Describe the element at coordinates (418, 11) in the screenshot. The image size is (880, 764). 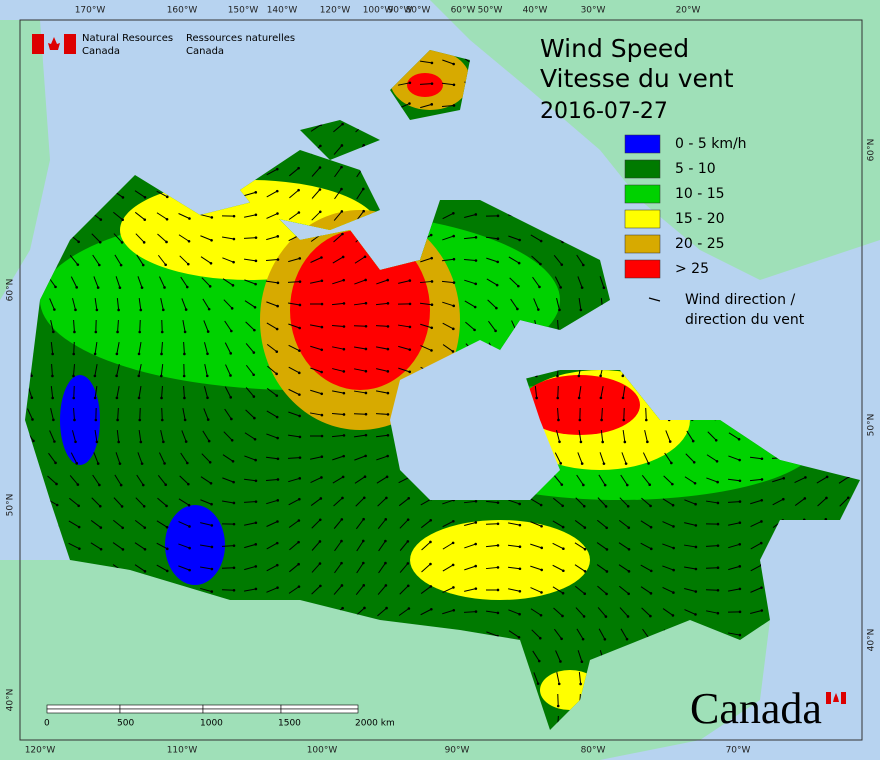
I see `graticule-label: 80°W` at that location.